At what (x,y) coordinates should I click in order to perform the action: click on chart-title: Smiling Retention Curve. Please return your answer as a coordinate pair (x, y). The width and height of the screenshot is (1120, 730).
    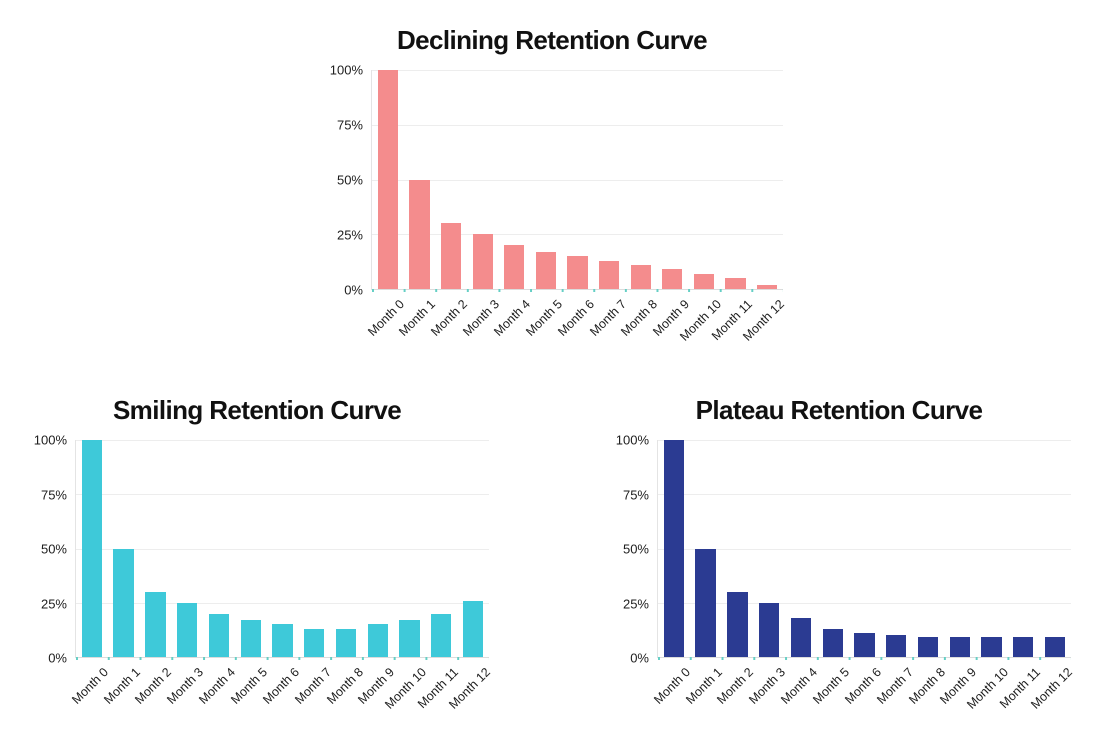
    Looking at the image, I should click on (257, 410).